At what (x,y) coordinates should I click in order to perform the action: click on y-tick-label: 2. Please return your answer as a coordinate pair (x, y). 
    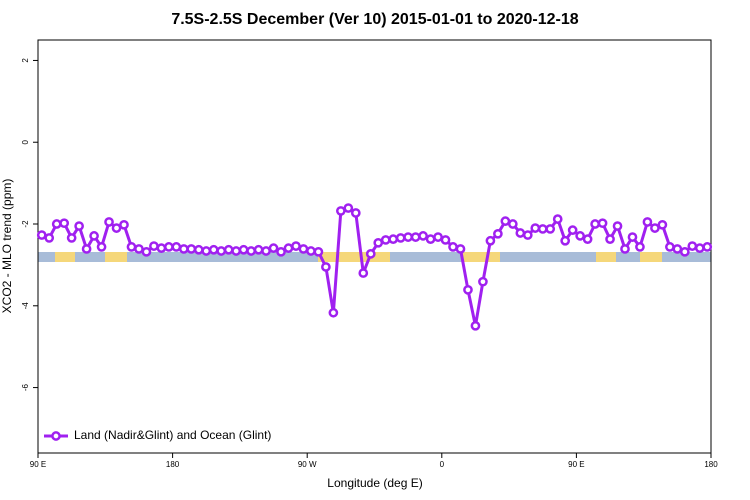
    Looking at the image, I should click on (25, 60).